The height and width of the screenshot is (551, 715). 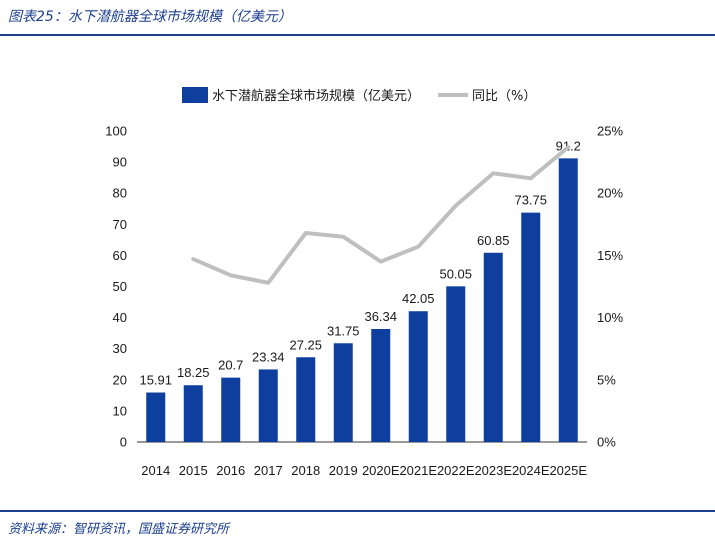 What do you see at coordinates (120, 255) in the screenshot?
I see `y-left-tick-label: 60` at bounding box center [120, 255].